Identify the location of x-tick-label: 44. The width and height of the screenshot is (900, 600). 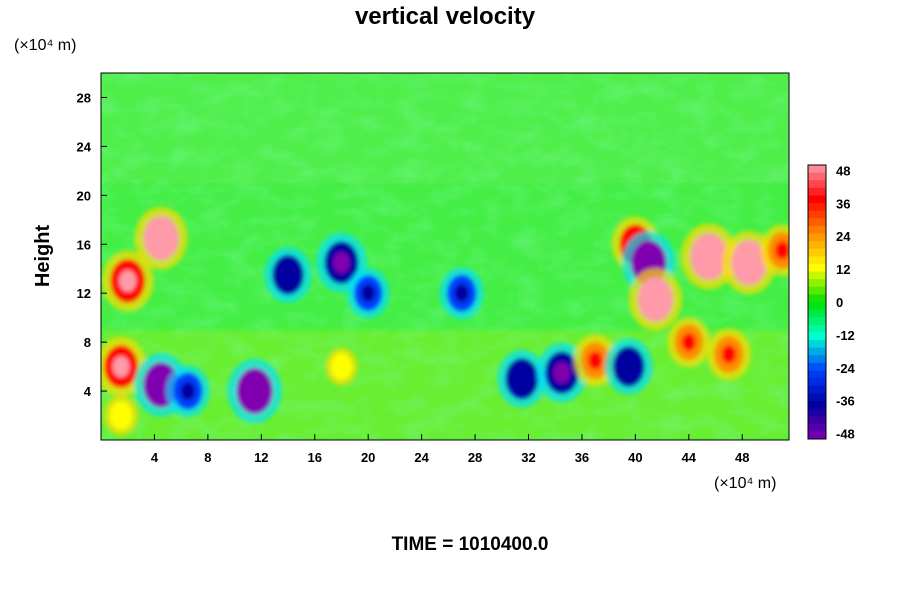
(689, 457).